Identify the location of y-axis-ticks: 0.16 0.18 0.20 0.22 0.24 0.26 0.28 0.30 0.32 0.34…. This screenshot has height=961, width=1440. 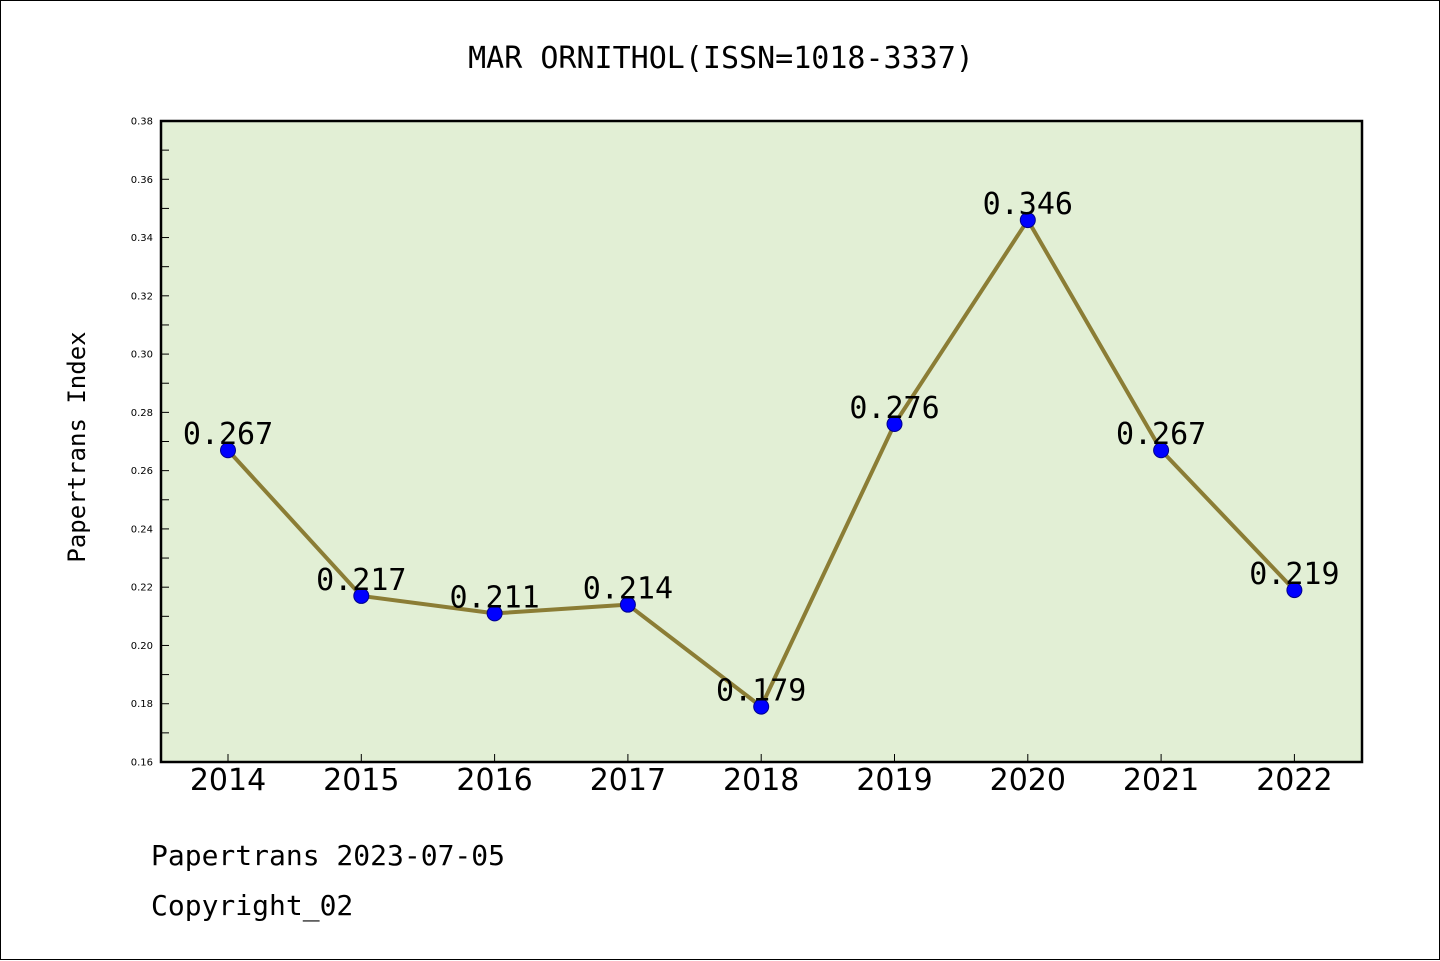
(150, 443).